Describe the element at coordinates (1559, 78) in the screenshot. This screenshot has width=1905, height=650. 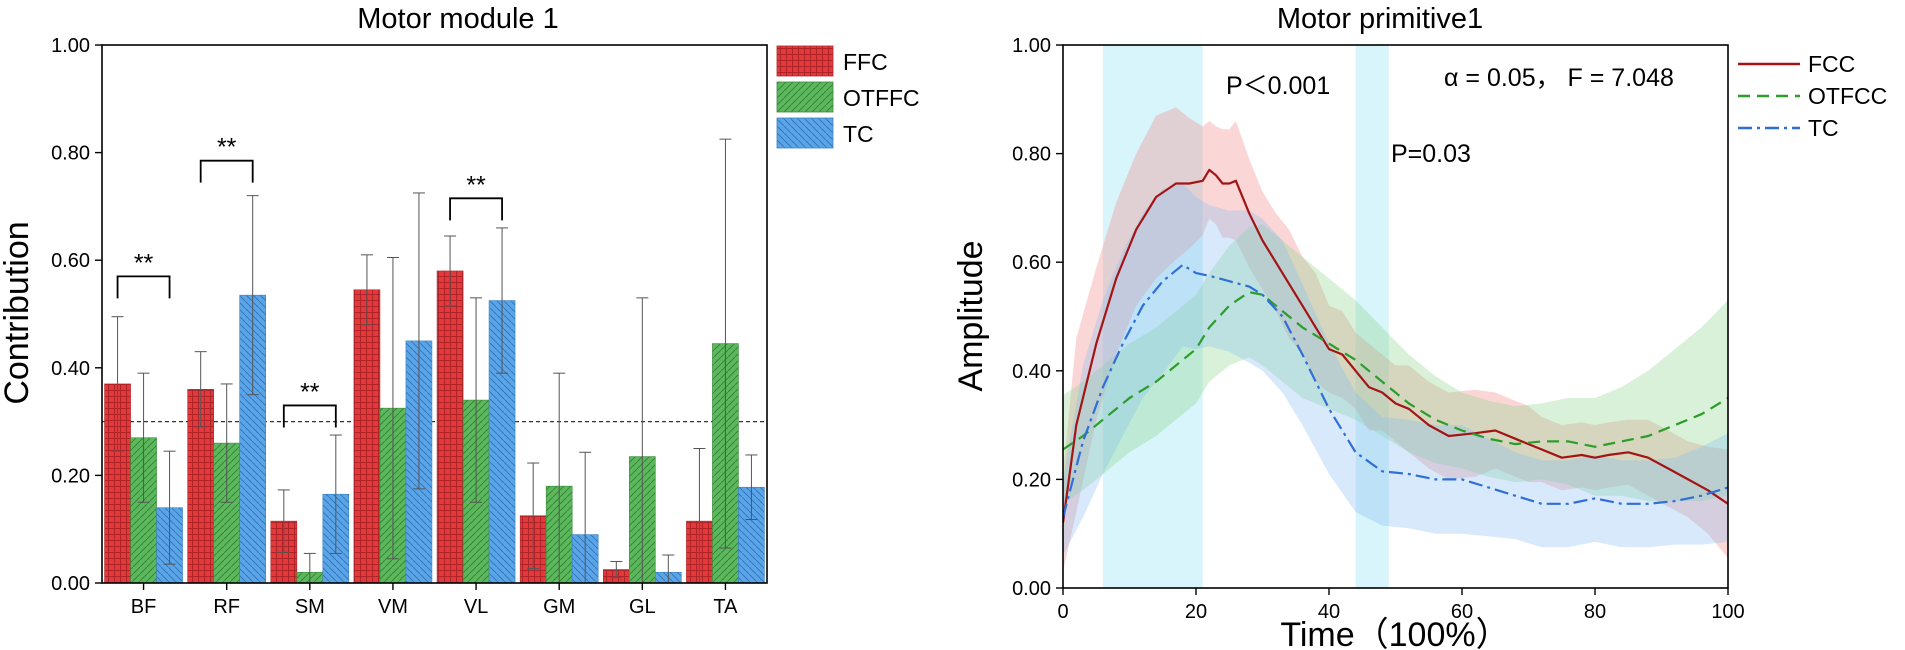
I see `annotation-alpha-f: α = 0.05， F = 7.048` at that location.